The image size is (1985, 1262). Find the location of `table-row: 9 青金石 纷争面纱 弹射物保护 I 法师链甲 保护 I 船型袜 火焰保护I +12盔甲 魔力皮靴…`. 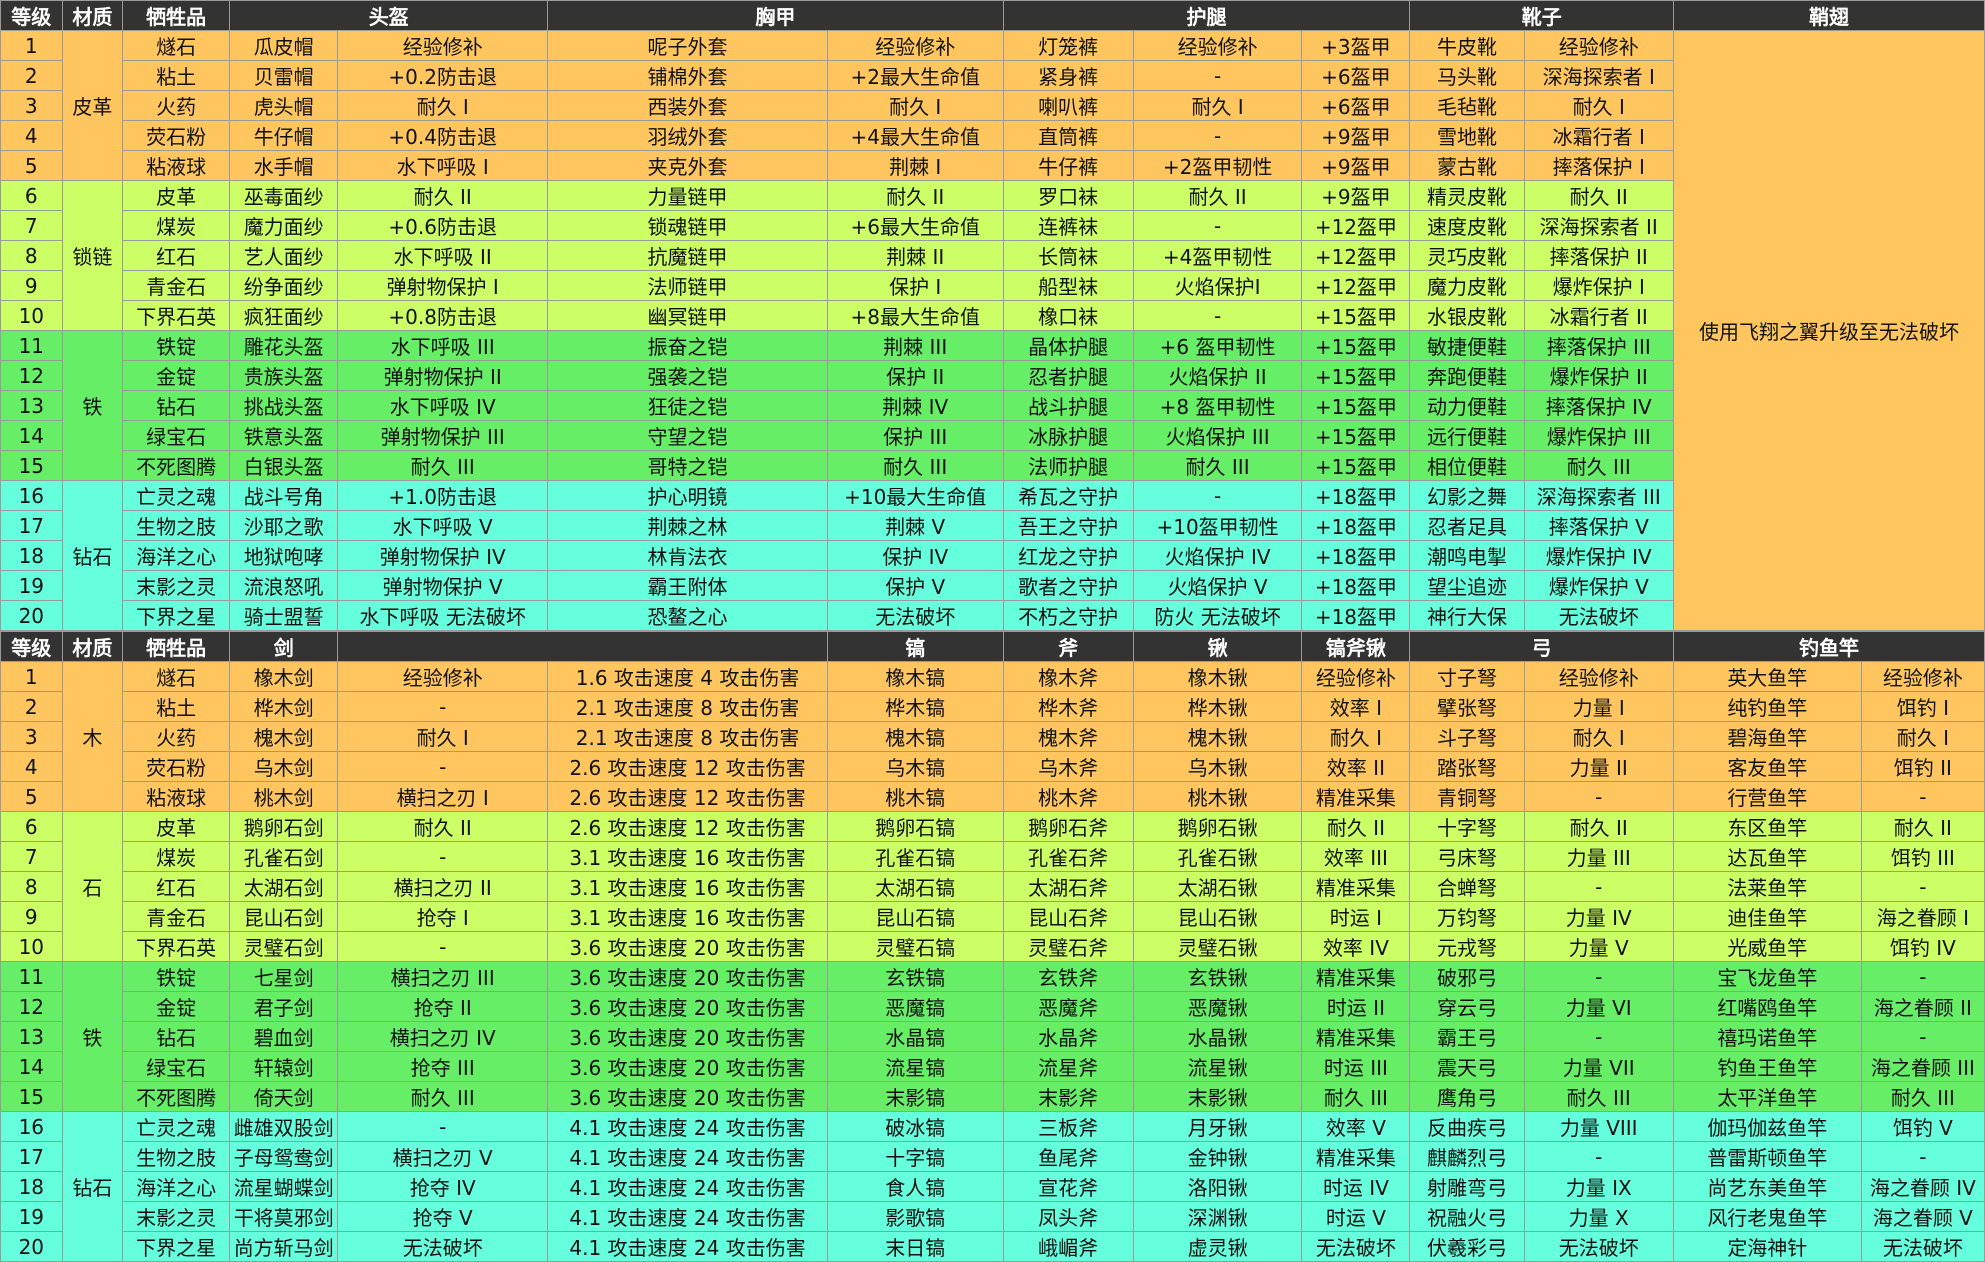

table-row: 9 青金石 纷争面纱 弹射物保护 I 法师链甲 保护 I 船型袜 火焰保护I +12盔甲 魔力皮靴… is located at coordinates (992, 285).